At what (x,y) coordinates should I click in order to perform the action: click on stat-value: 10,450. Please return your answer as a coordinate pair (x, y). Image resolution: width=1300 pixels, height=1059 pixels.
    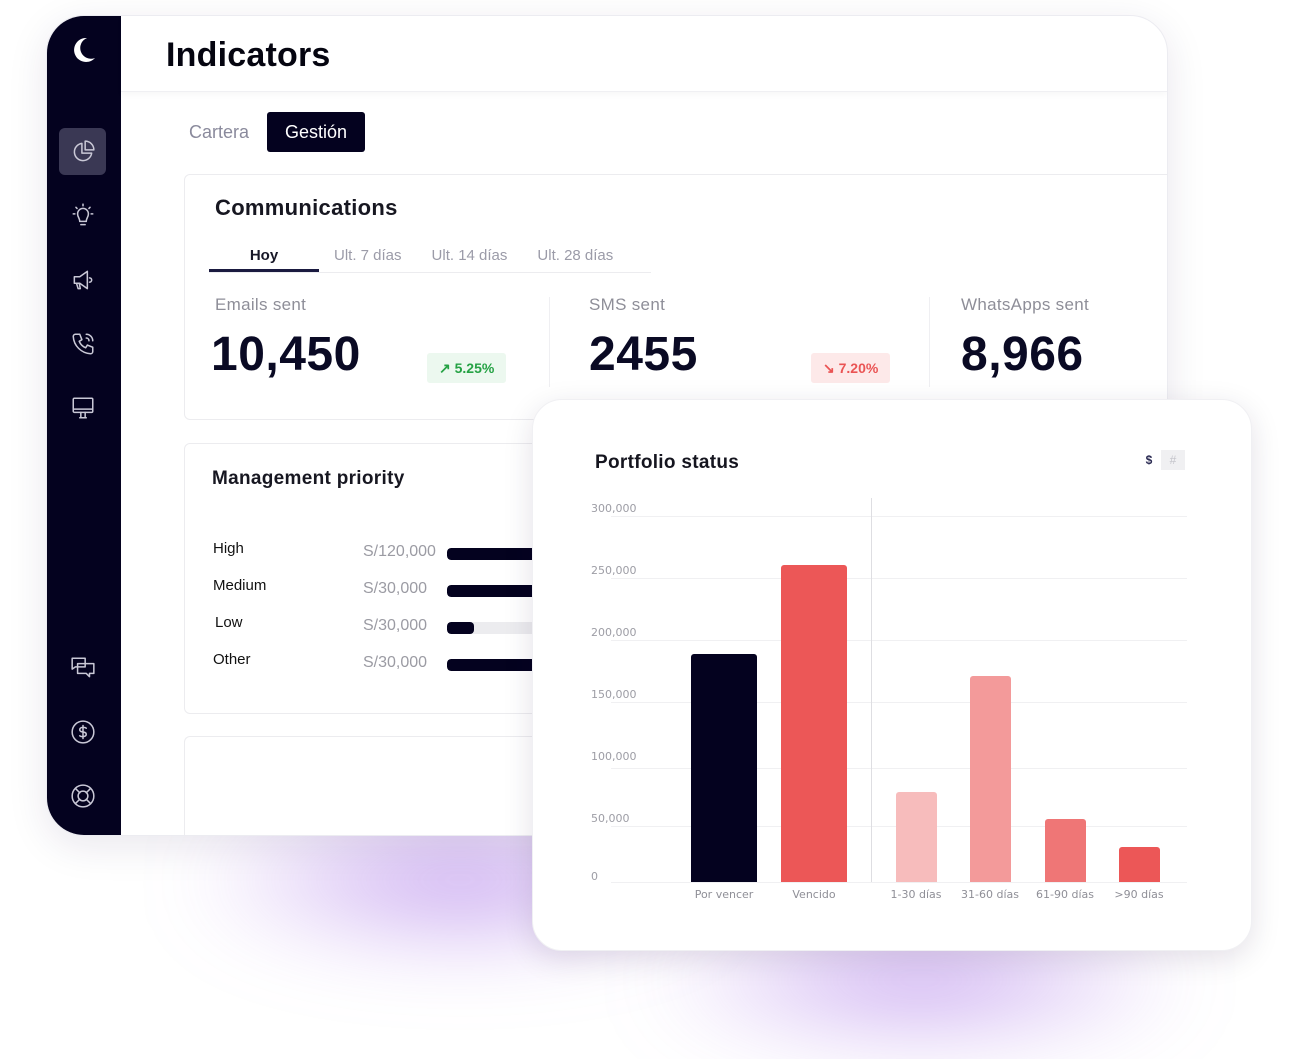
    Looking at the image, I should click on (286, 354).